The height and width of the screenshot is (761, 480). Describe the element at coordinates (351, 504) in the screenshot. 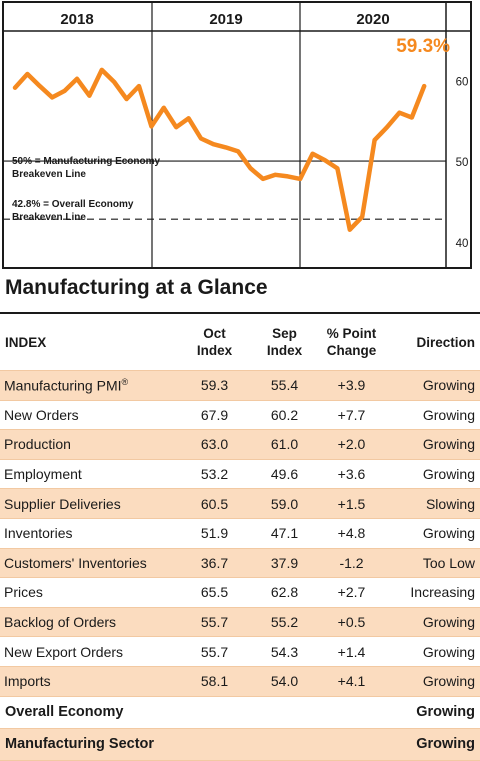

I see `point-change-value: +1.5` at that location.